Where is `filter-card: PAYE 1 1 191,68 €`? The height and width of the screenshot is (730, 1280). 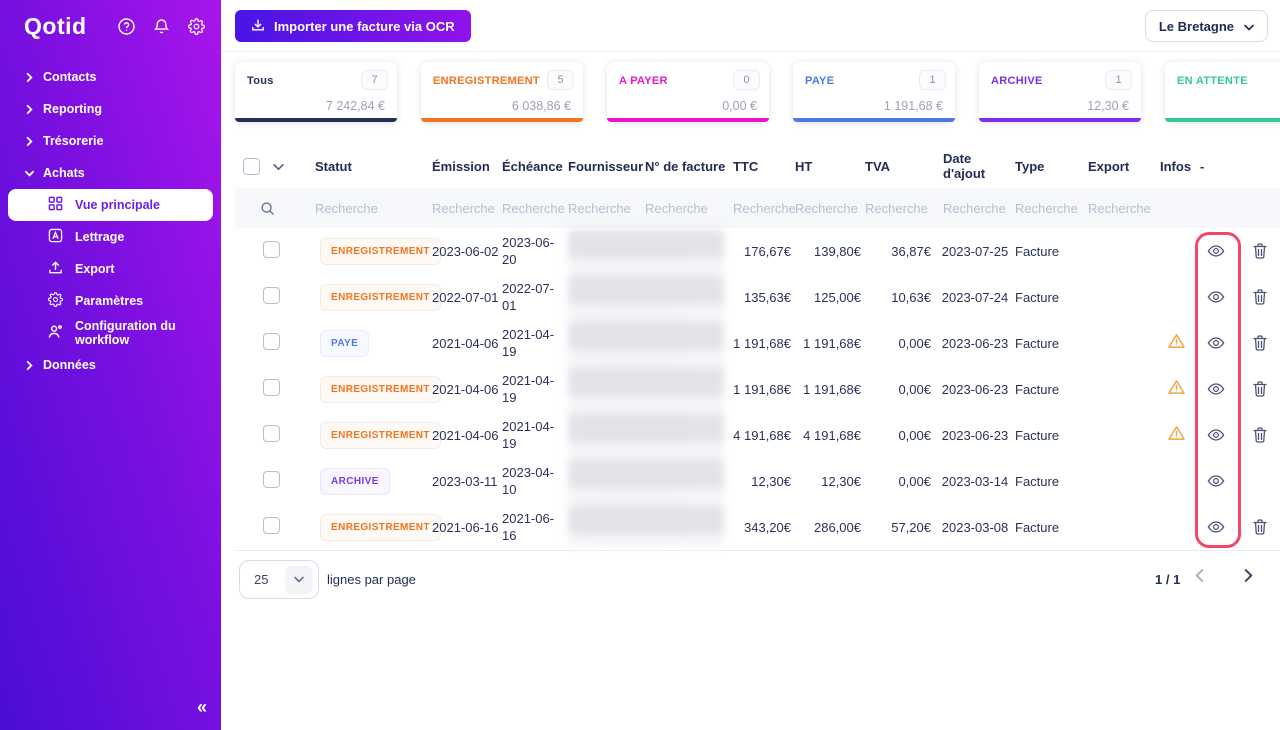
filter-card: PAYE 1 1 191,68 € is located at coordinates (874, 92).